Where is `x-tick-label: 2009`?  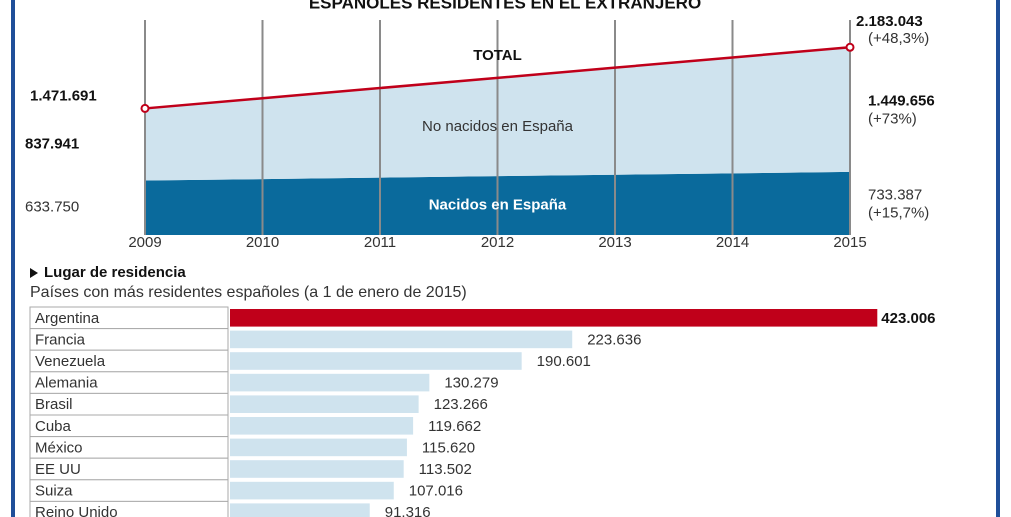
x-tick-label: 2009 is located at coordinates (144, 242).